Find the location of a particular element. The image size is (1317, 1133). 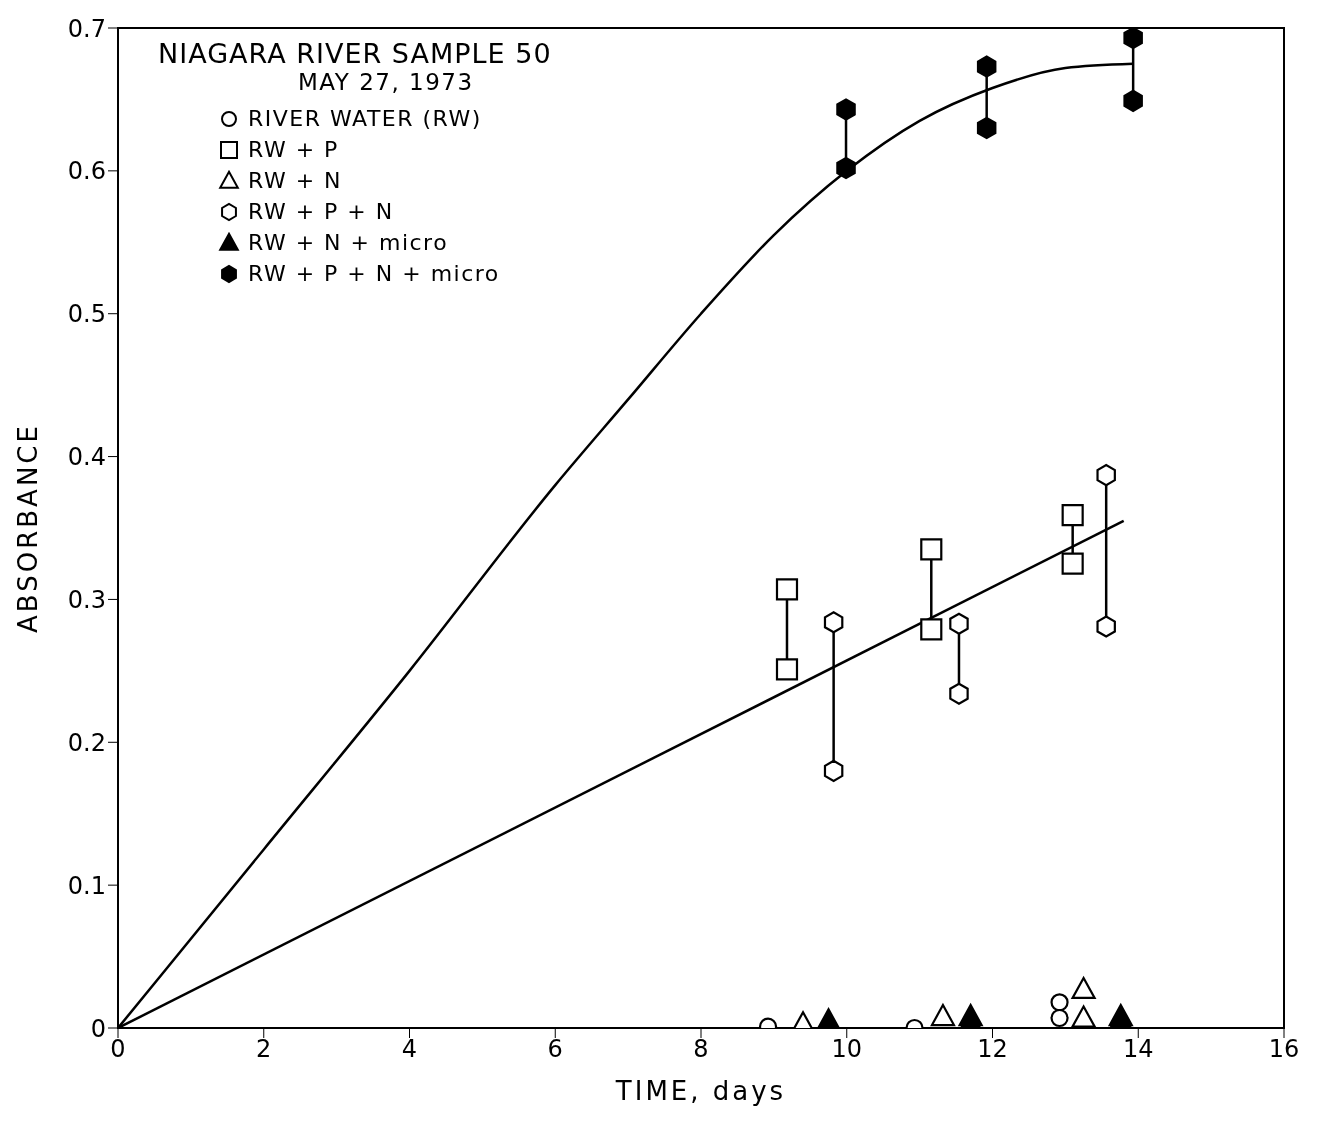

x-tick-label: 8 is located at coordinates (701, 1049).